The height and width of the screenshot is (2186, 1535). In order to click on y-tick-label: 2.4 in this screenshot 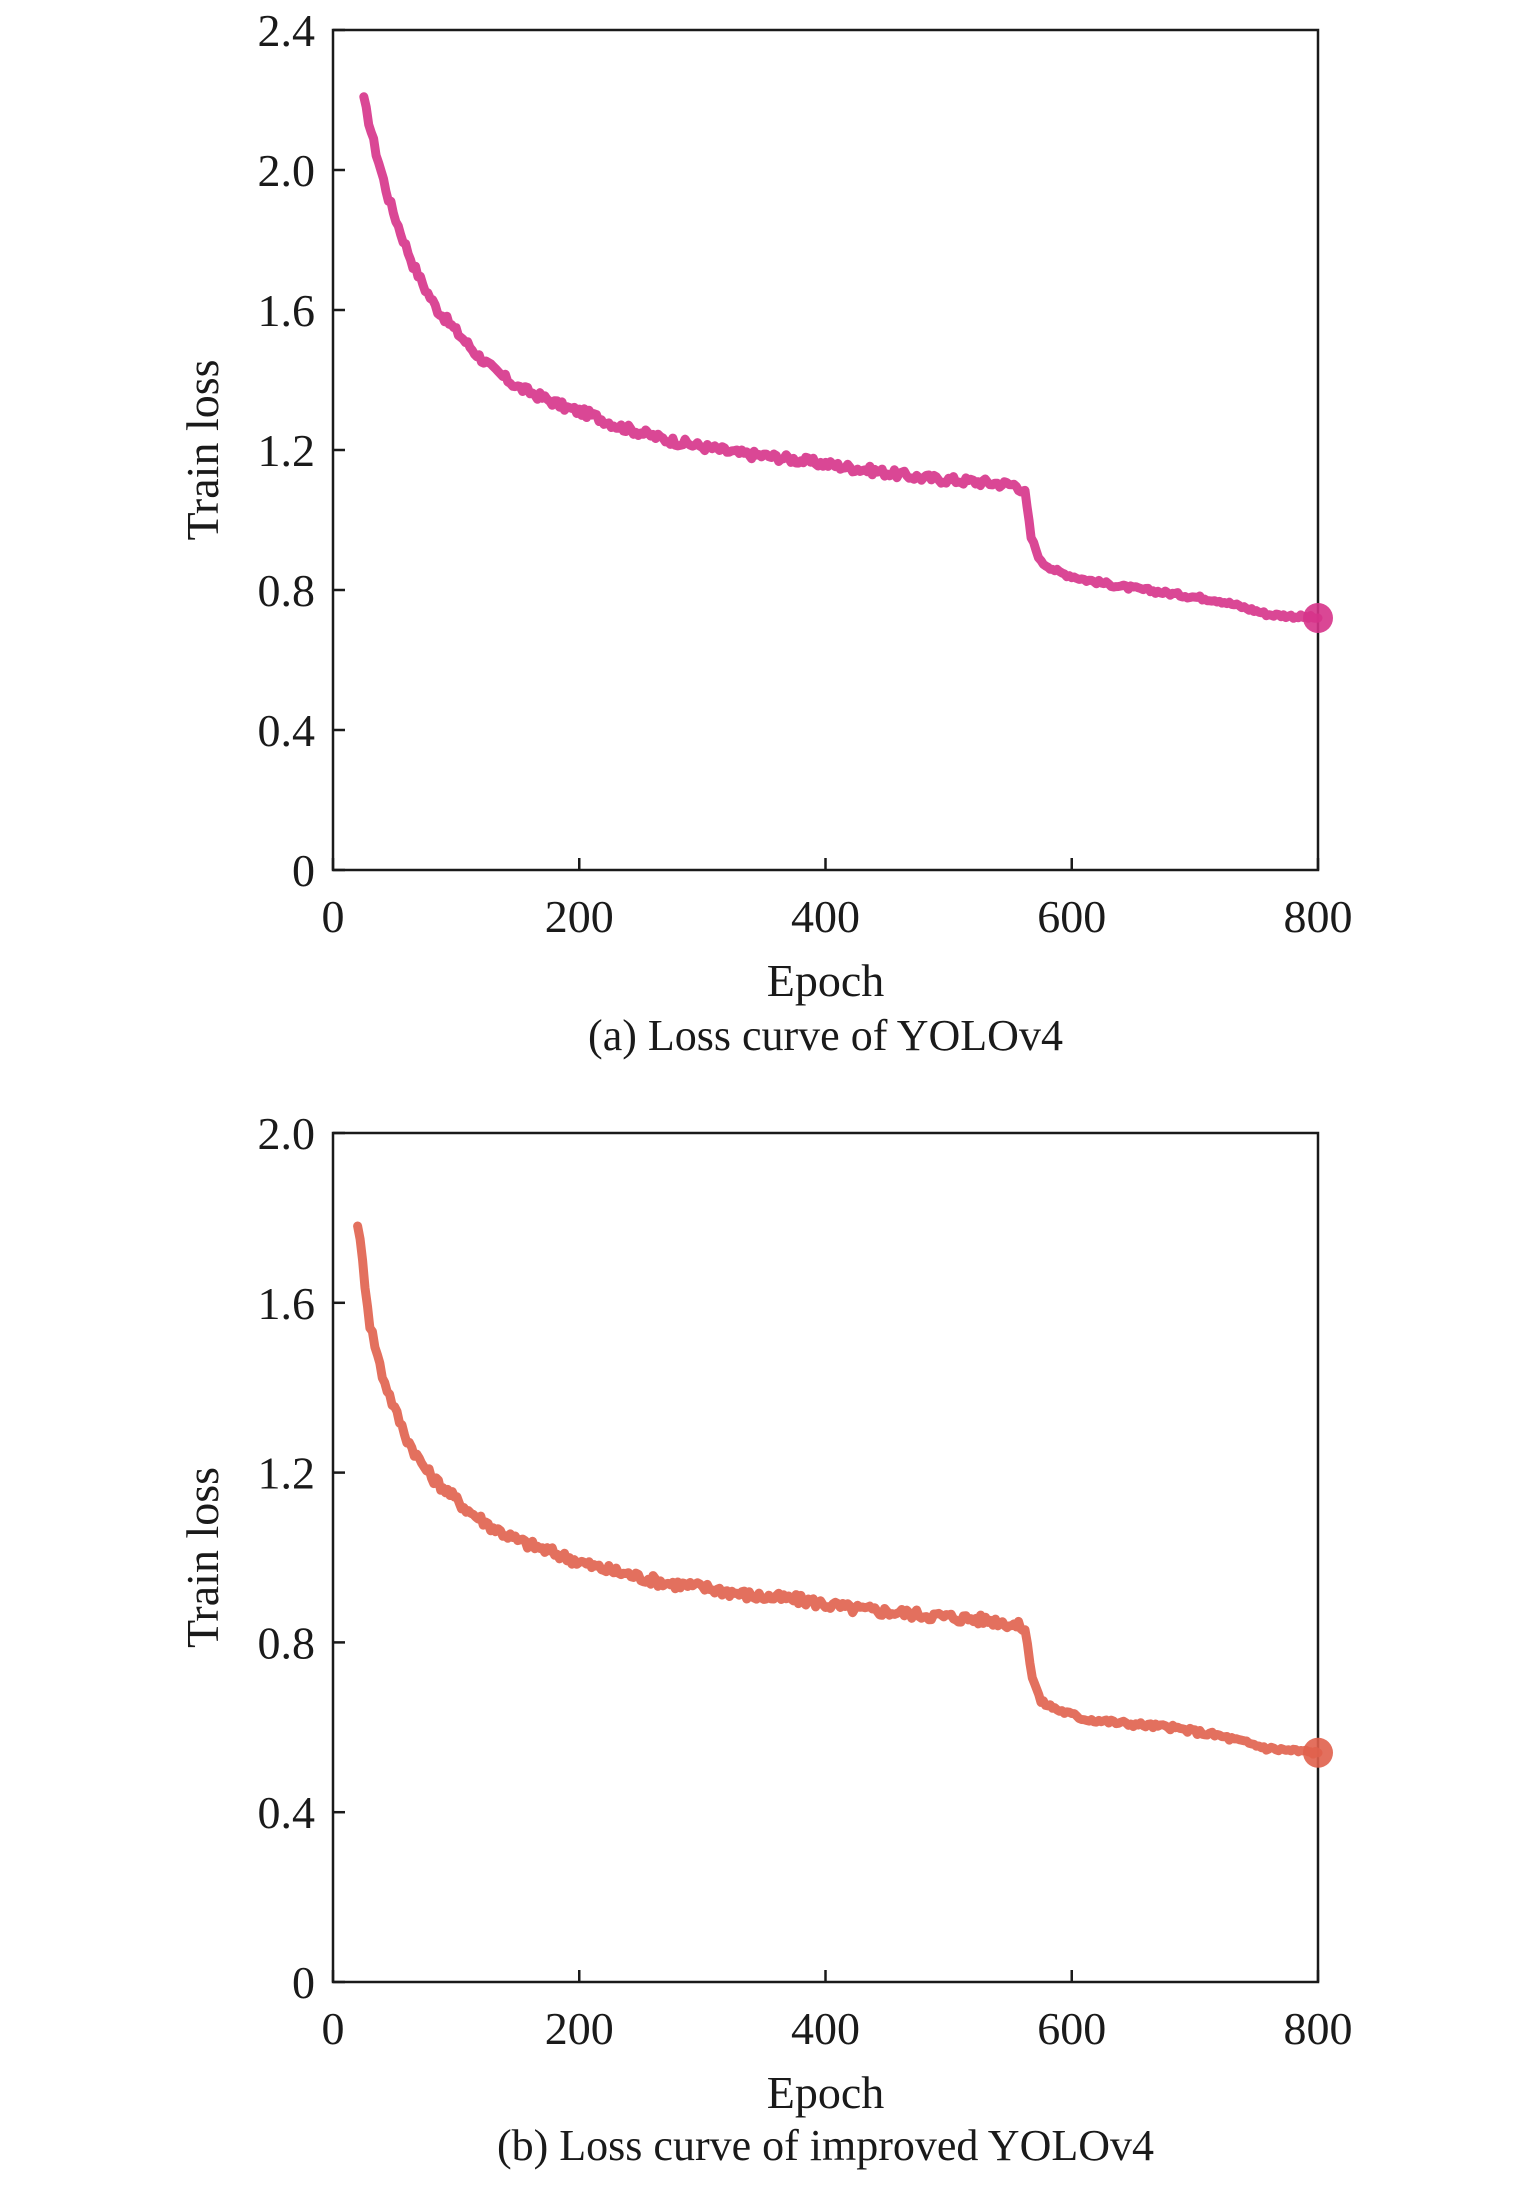, I will do `click(287, 30)`.